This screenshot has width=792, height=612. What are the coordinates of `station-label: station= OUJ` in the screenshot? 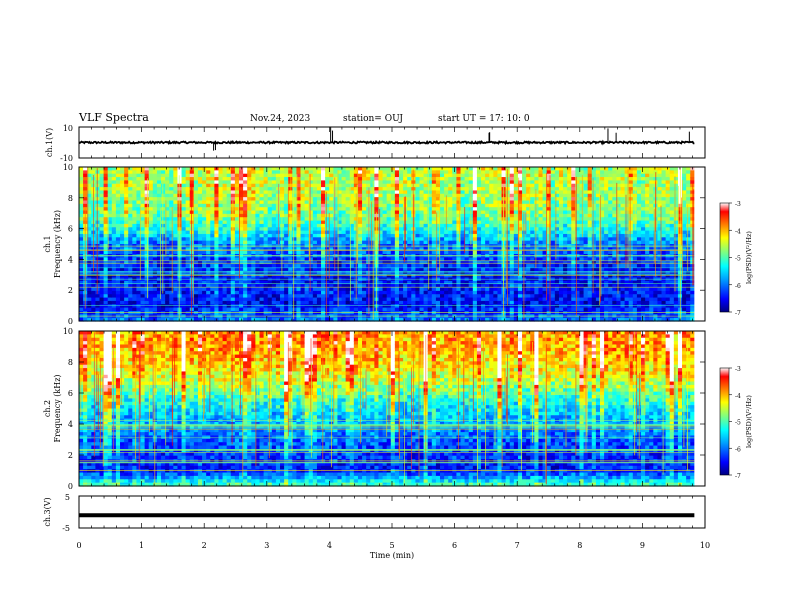 It's located at (373, 119).